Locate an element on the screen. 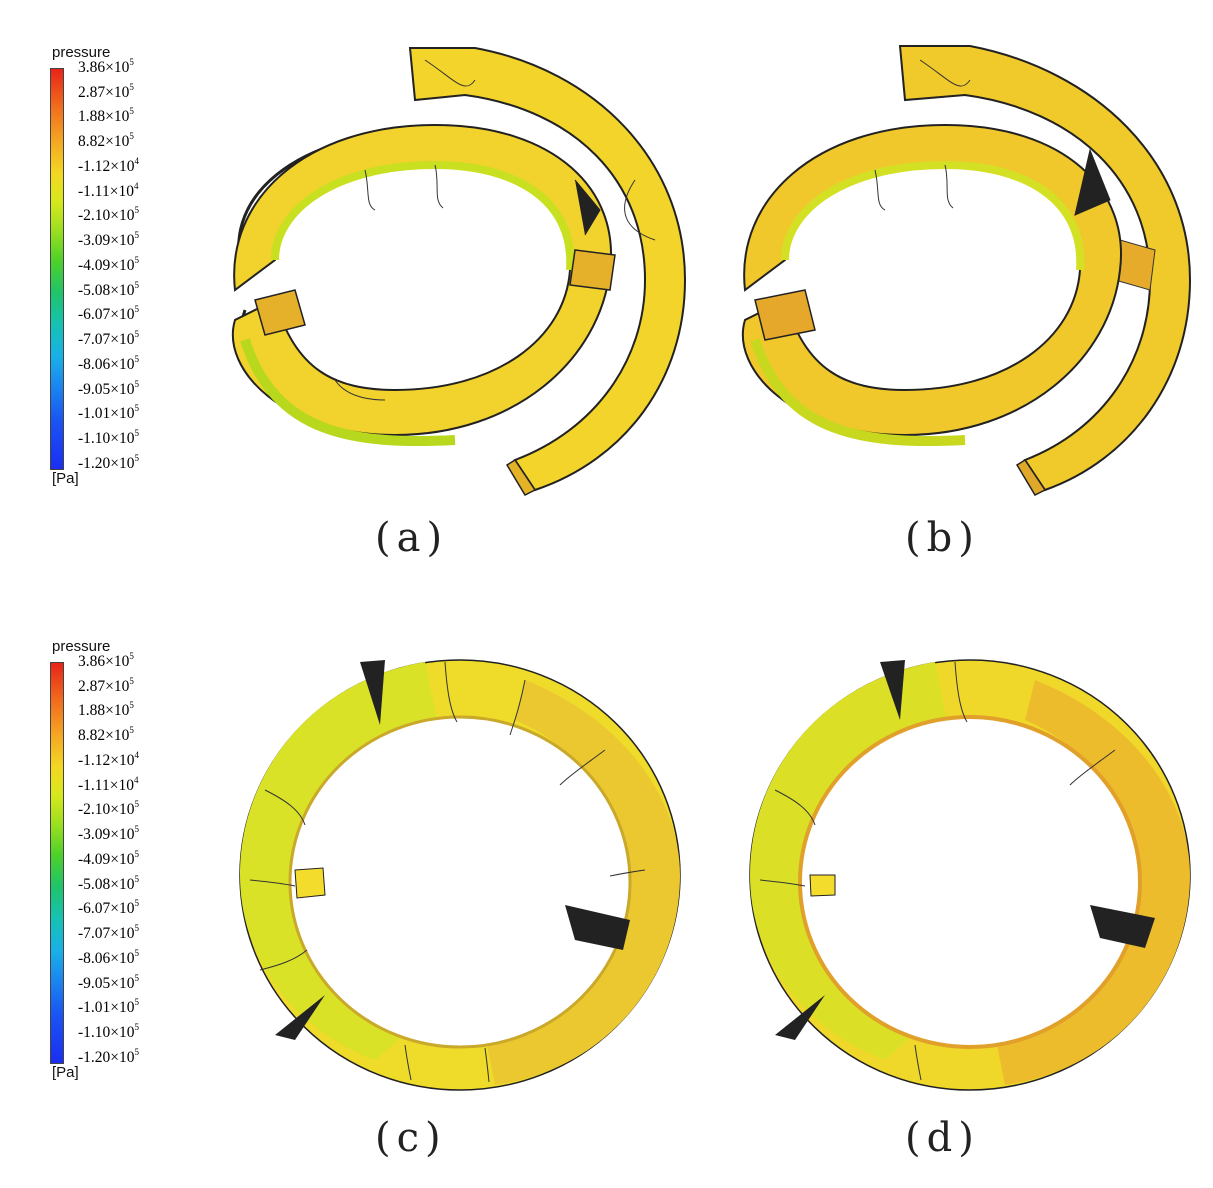 Image resolution: width=1213 pixels, height=1188 pixels. legend-tick-mantissa: -6.07×10 is located at coordinates (106, 909).